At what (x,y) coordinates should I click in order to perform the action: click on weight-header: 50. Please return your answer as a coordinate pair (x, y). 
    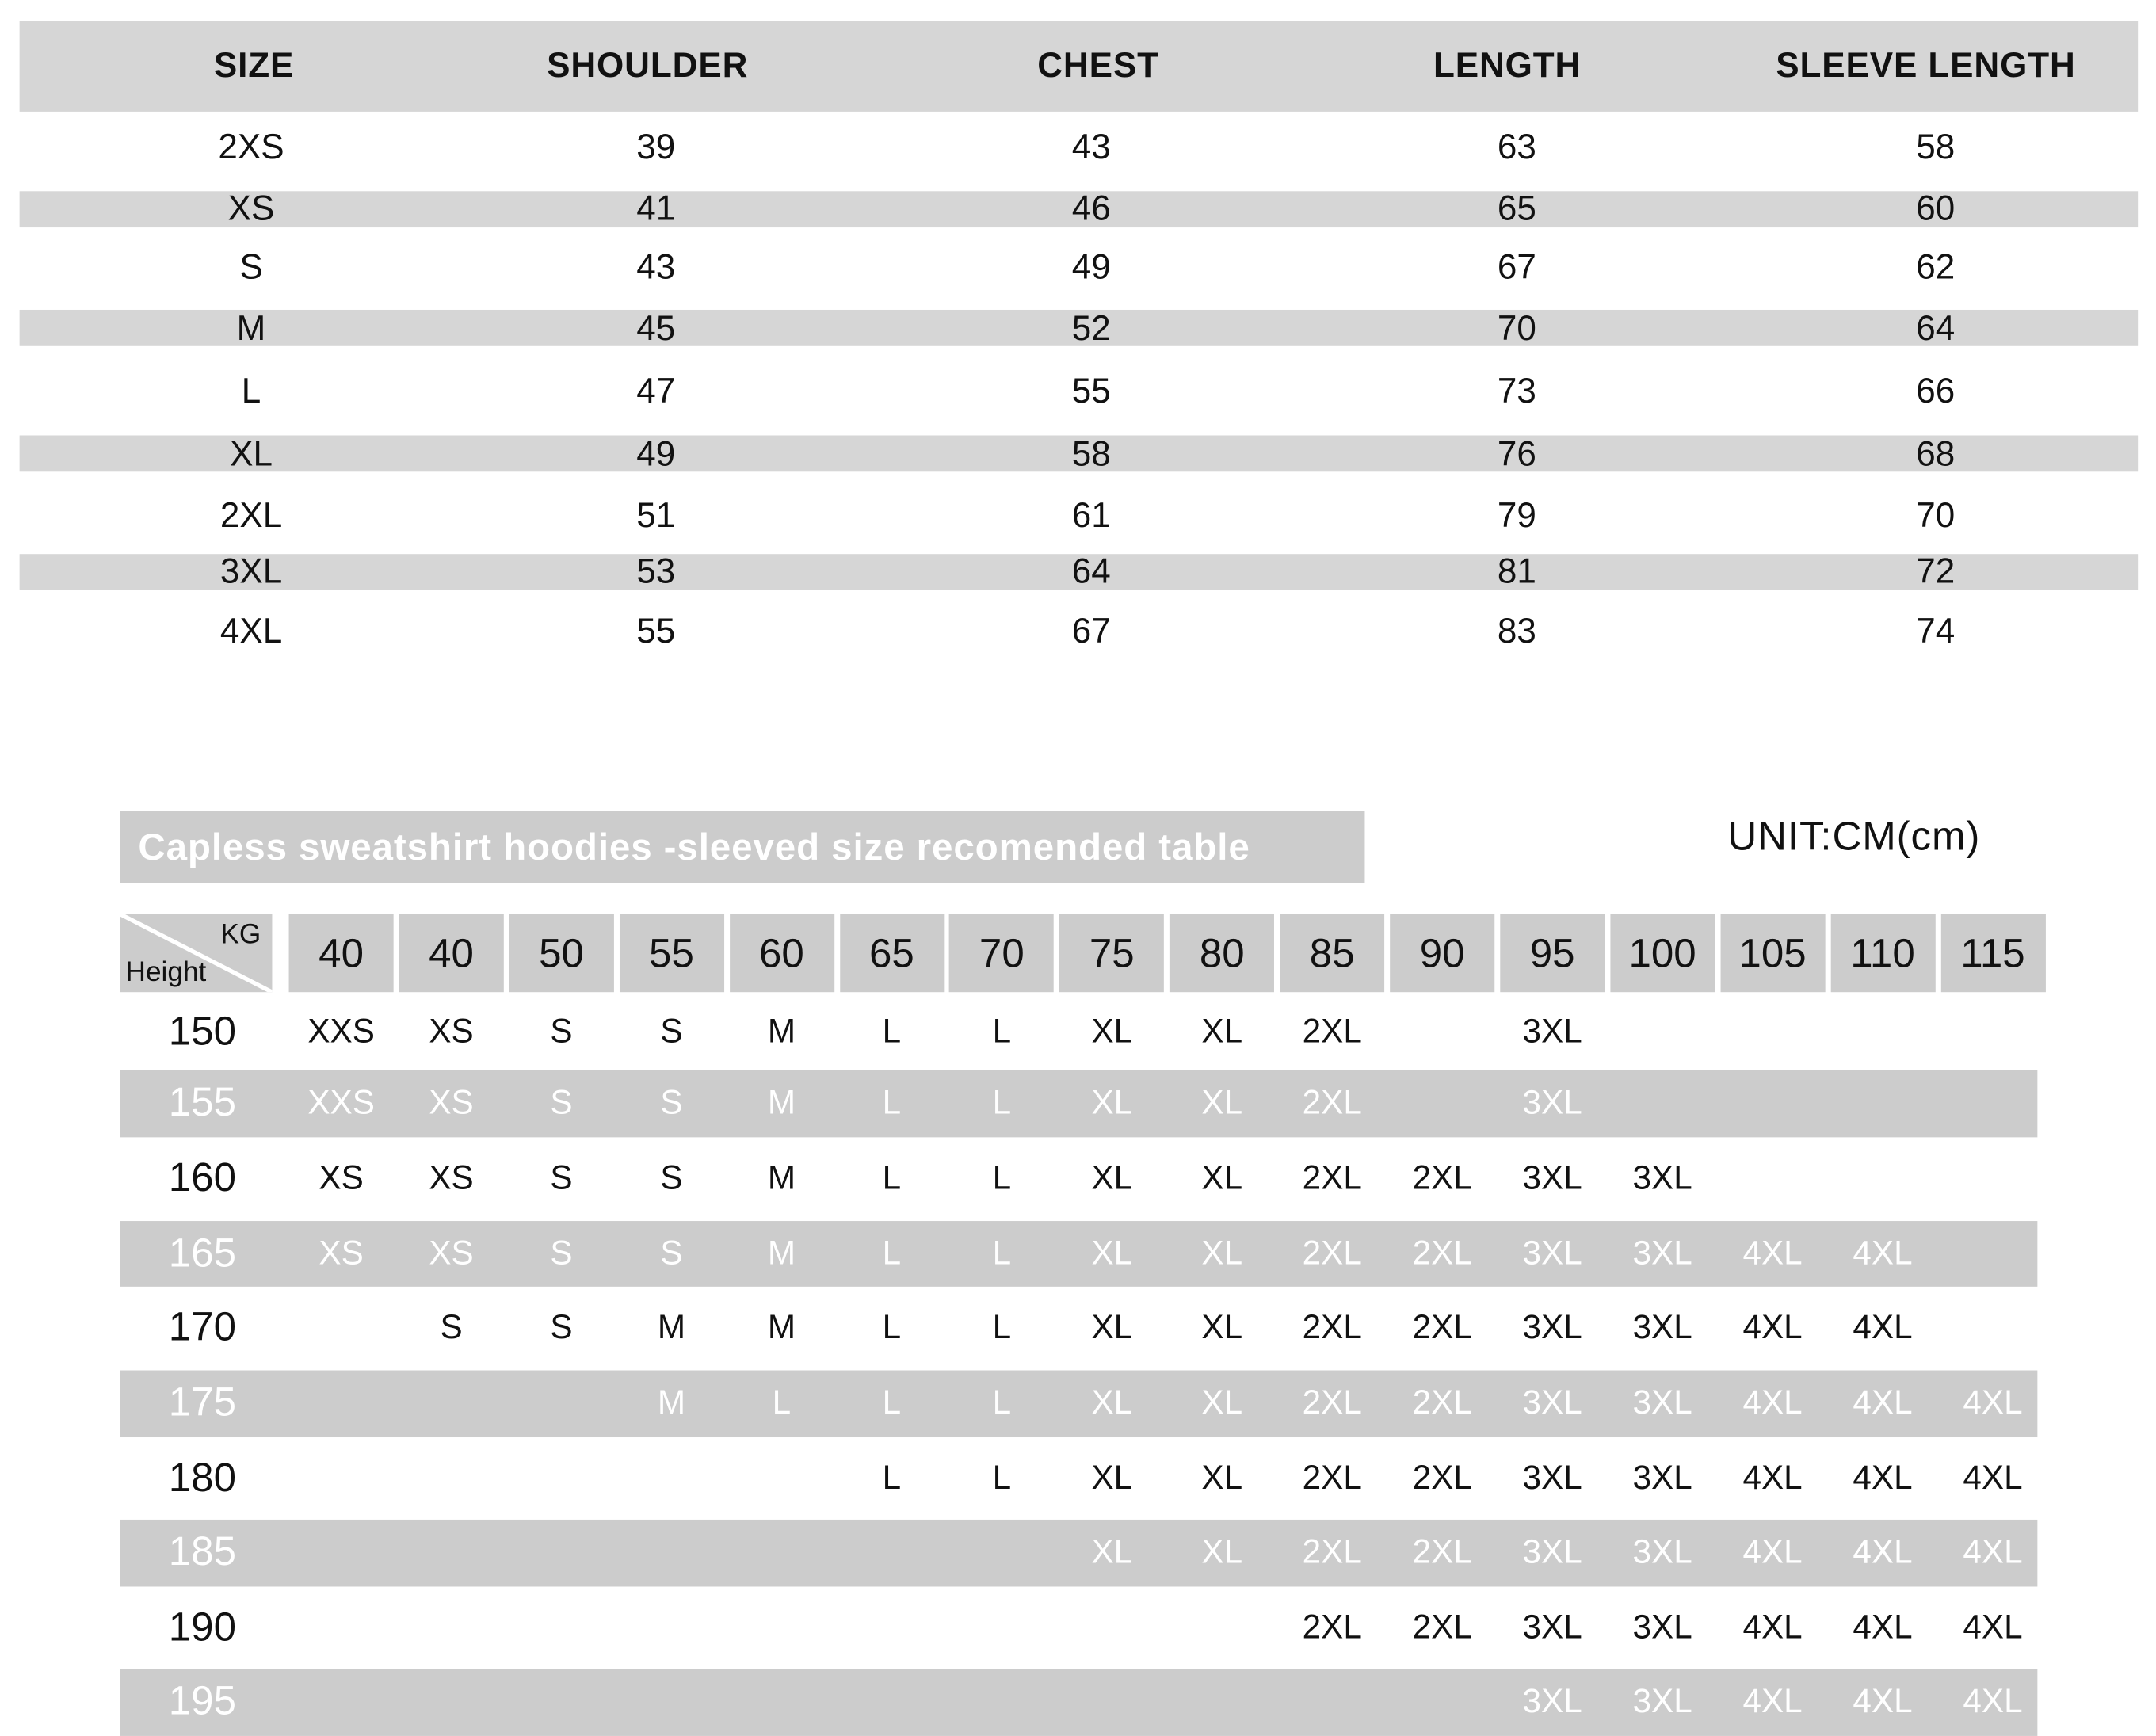
    Looking at the image, I should click on (561, 954).